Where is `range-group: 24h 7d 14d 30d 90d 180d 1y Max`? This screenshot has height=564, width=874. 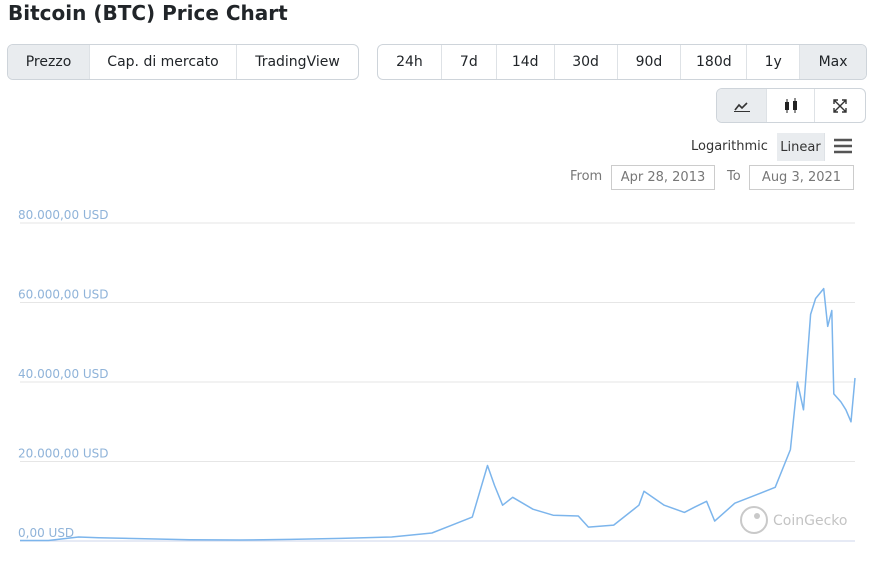 range-group: 24h 7d 14d 30d 90d 180d 1y Max is located at coordinates (622, 62).